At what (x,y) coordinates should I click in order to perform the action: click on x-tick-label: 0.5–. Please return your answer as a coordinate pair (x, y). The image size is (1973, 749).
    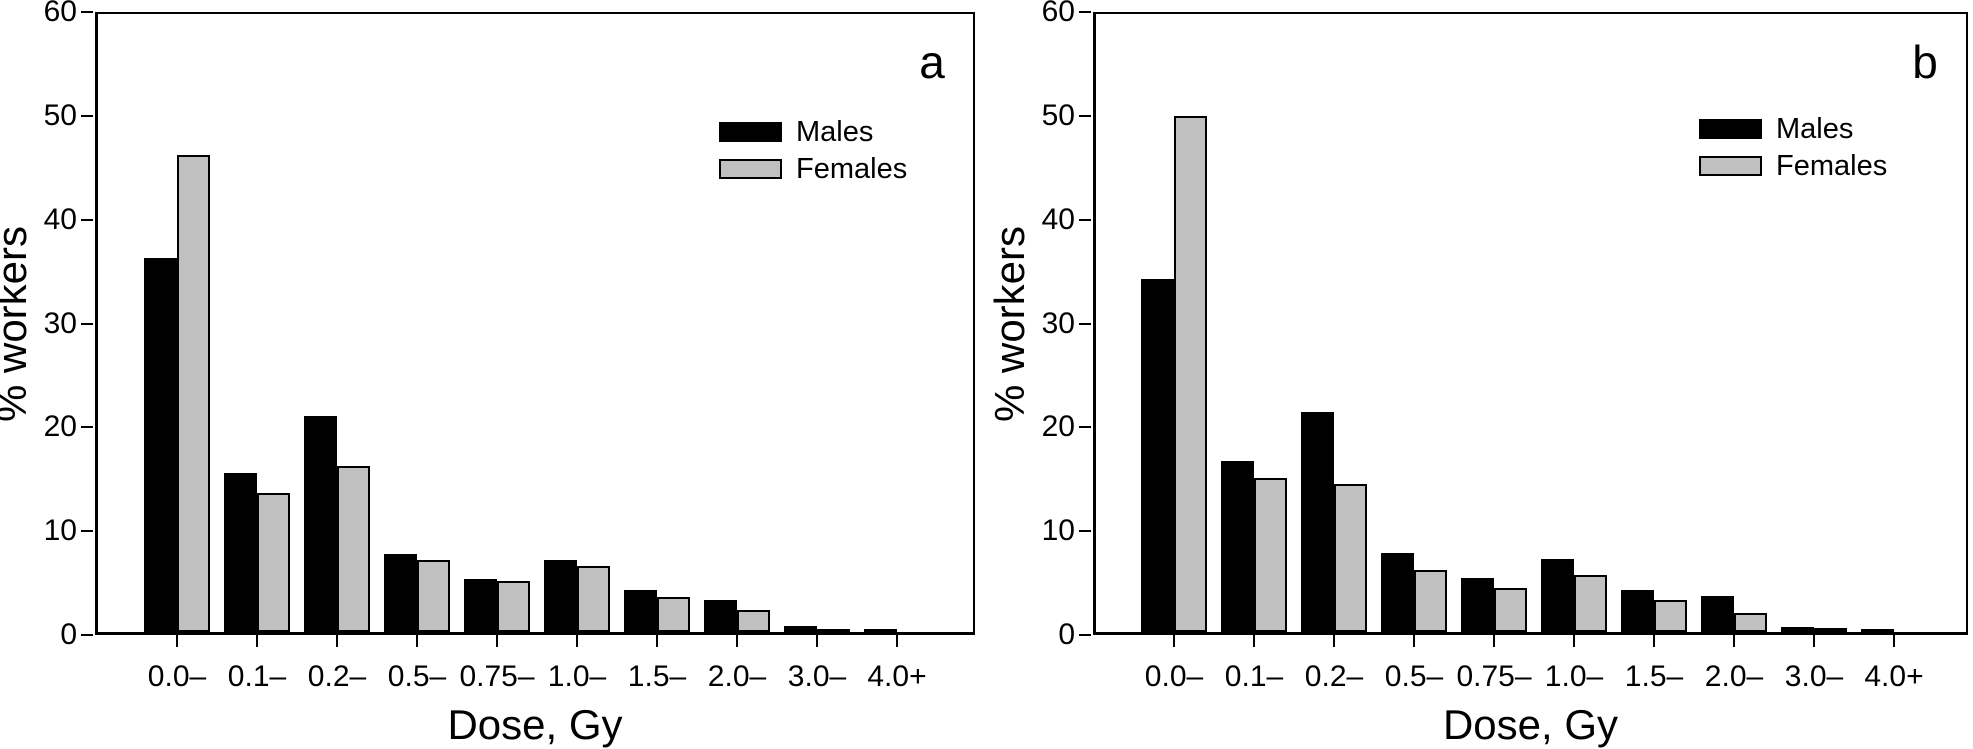
    Looking at the image, I should click on (1414, 676).